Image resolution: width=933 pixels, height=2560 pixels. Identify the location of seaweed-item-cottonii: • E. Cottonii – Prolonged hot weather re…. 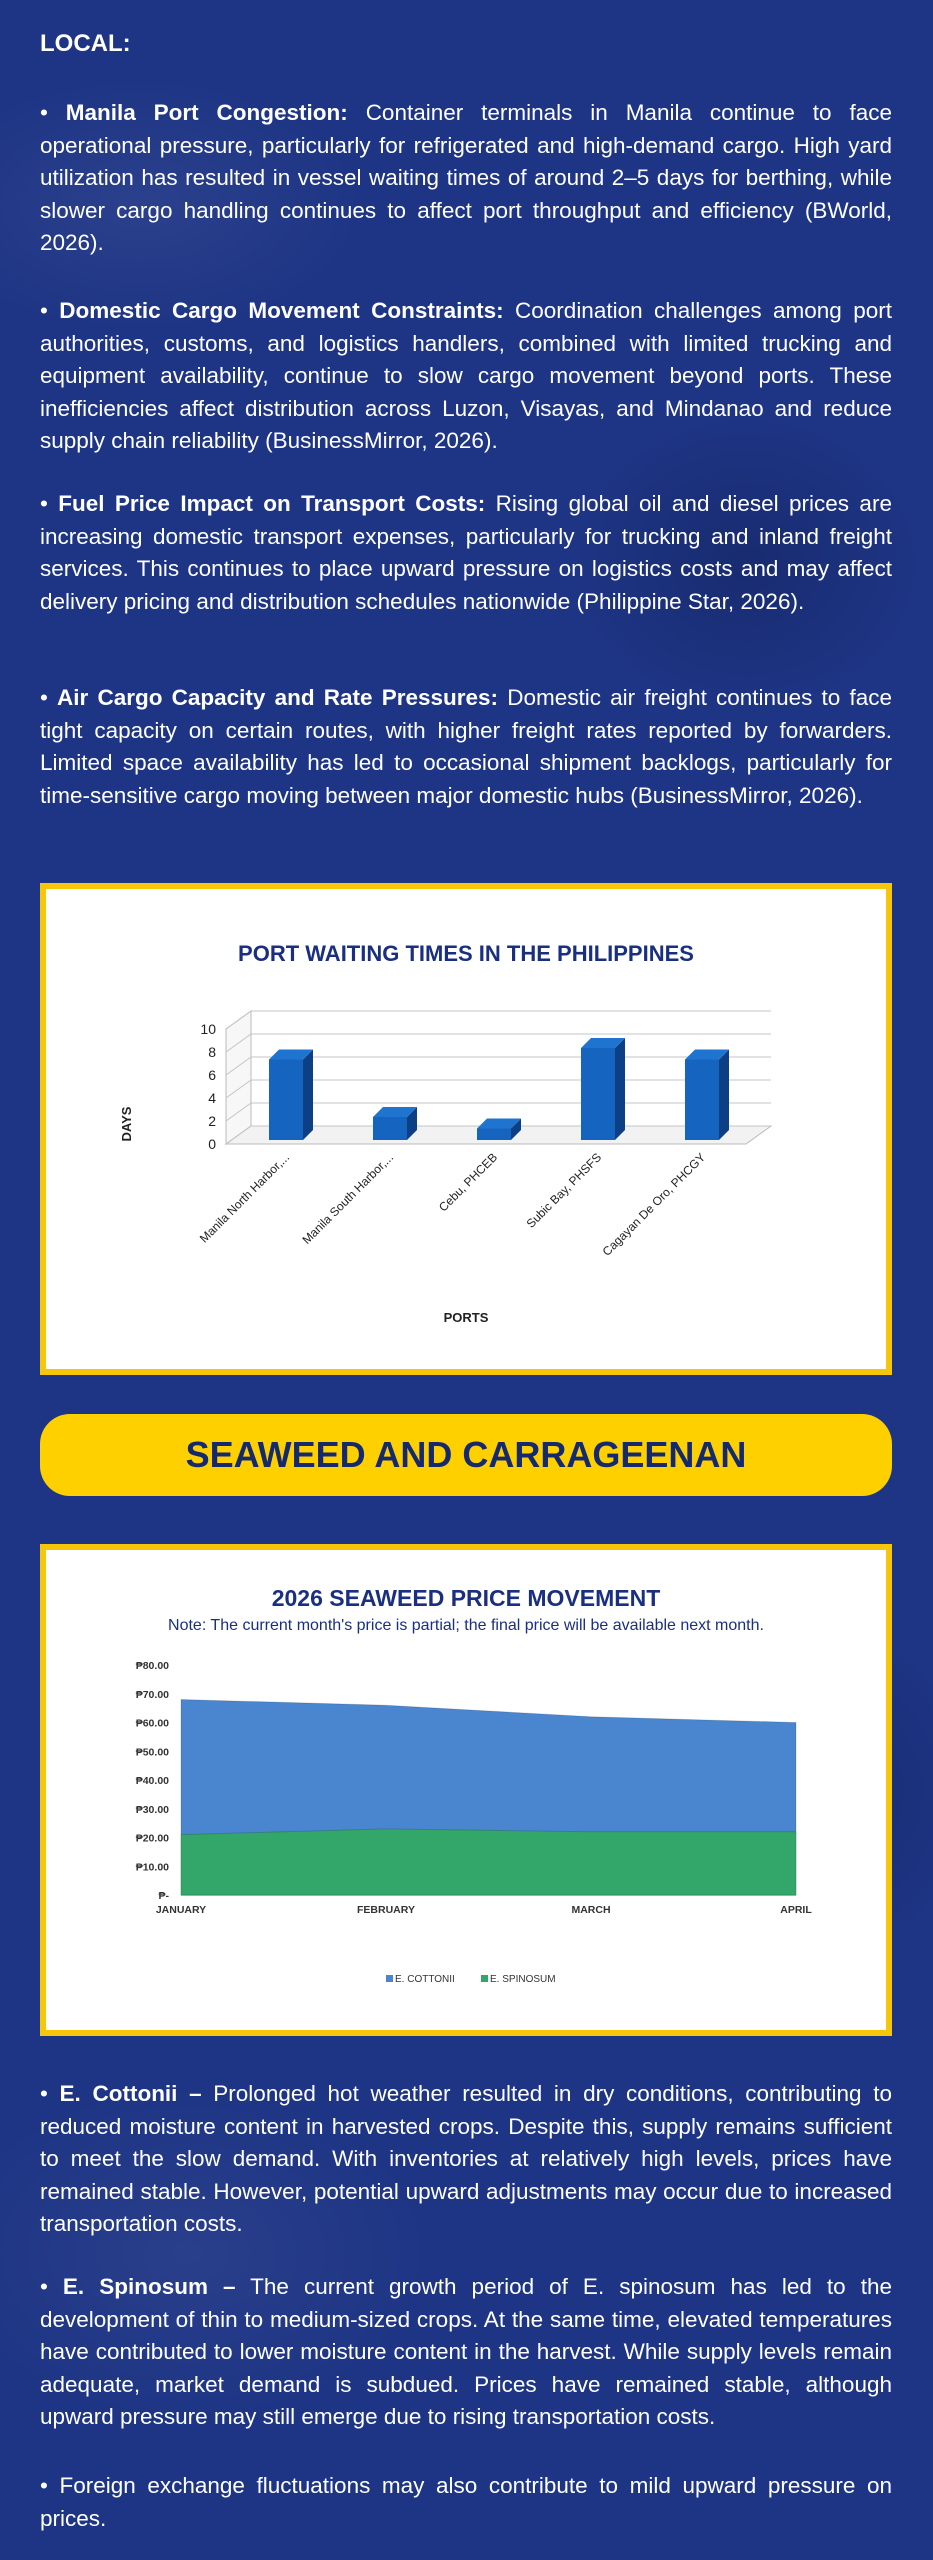
(466, 2158).